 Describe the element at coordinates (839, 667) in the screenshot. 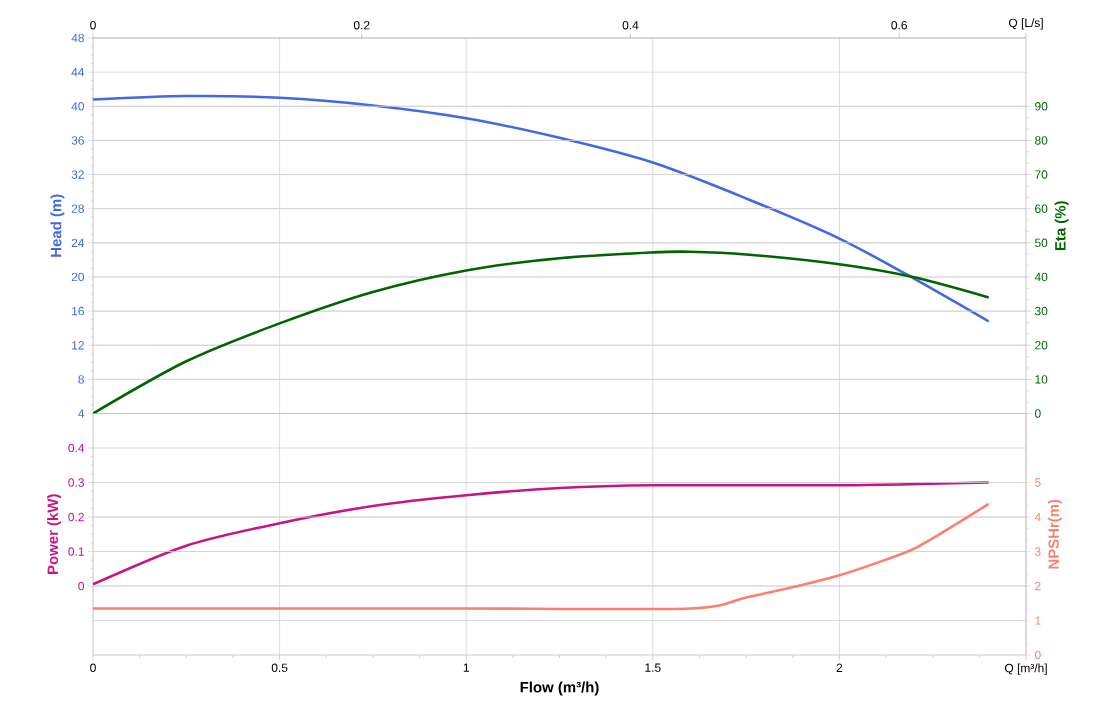

I see `x-tick-label: 2` at that location.